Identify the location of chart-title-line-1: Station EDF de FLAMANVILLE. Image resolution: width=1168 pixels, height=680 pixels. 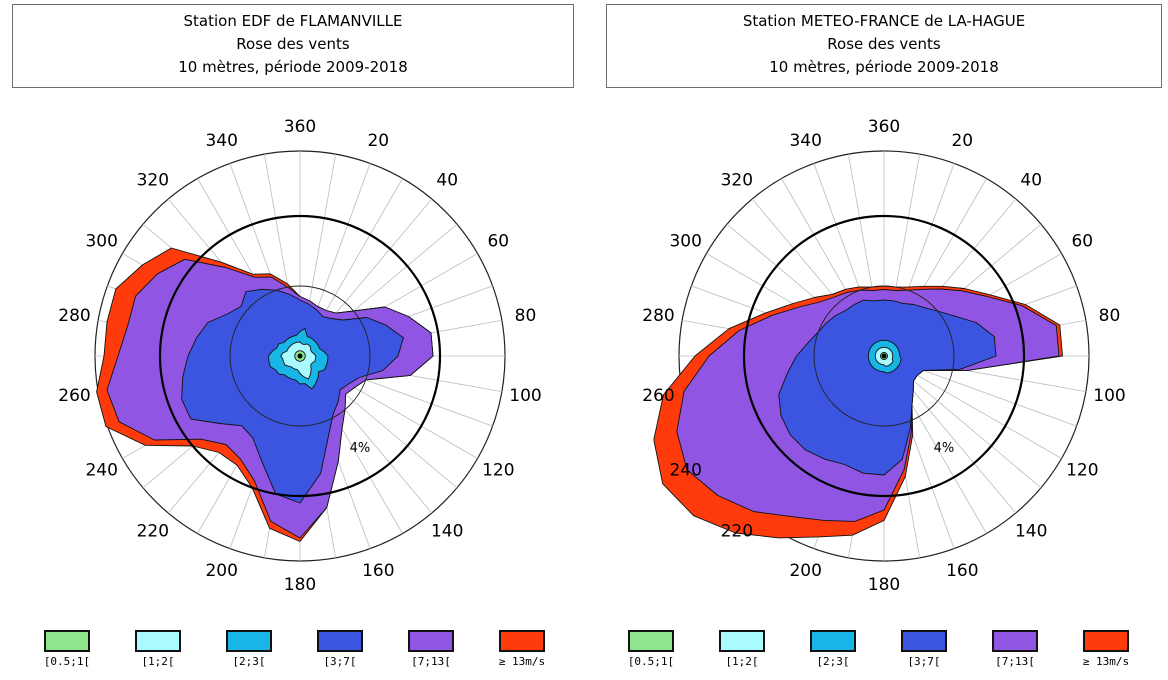
(293, 21).